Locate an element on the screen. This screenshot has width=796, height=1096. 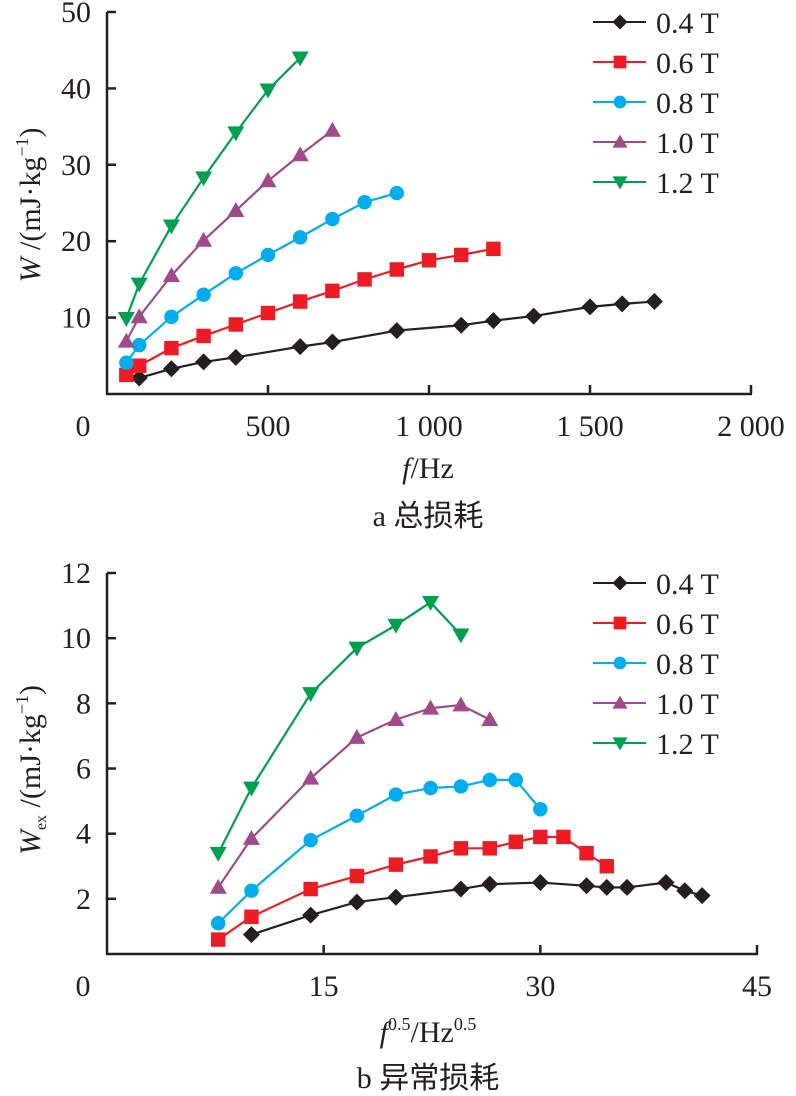
y-tick-label: 6 is located at coordinates (83, 769).